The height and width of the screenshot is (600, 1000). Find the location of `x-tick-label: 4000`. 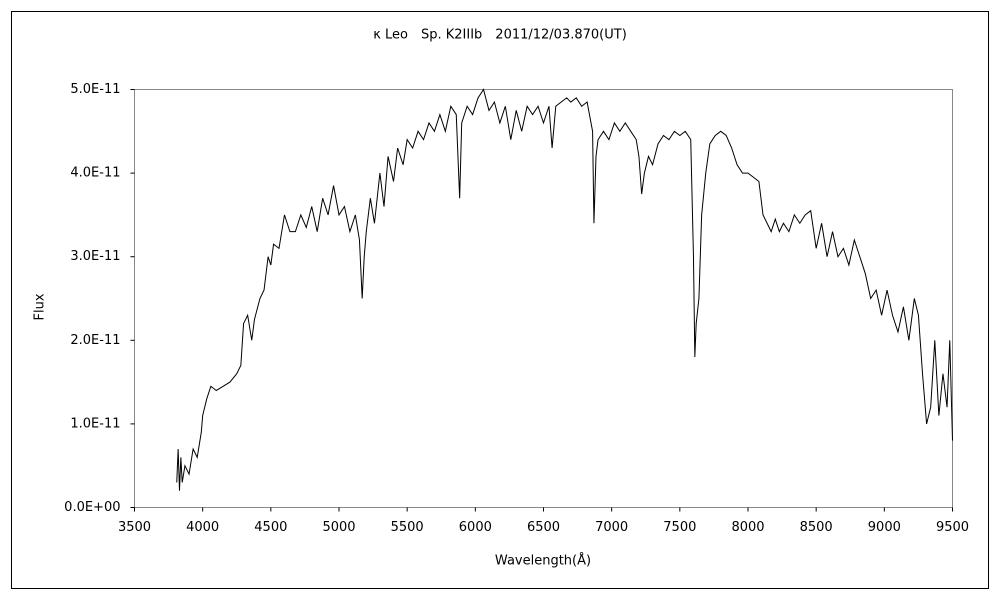

x-tick-label: 4000 is located at coordinates (202, 527).